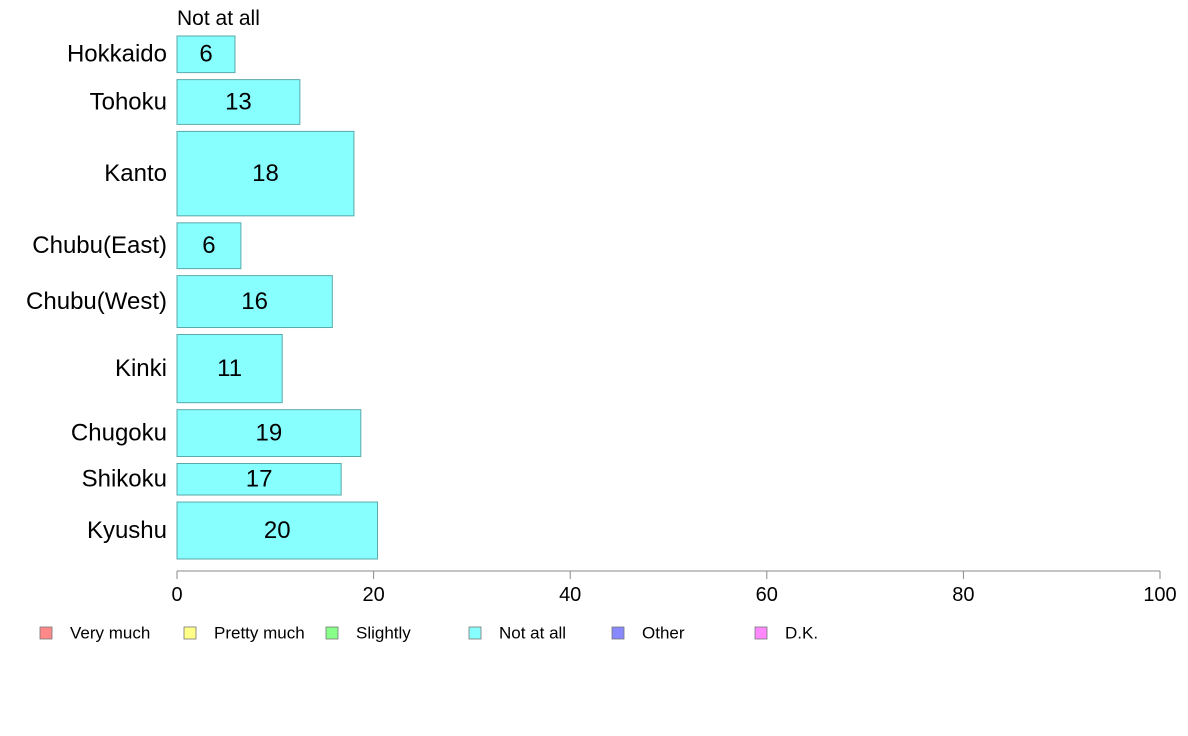 The height and width of the screenshot is (736, 1188). I want to click on bar-chugoku, so click(269, 433).